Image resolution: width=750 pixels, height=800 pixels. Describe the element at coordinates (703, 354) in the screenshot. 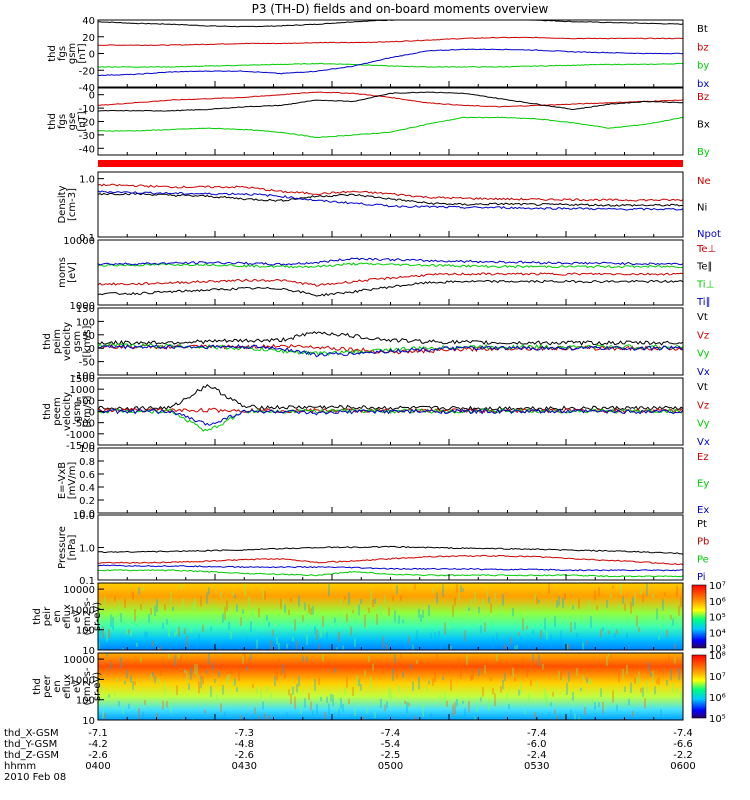

I see `legend-entry-Vy: Vy` at that location.